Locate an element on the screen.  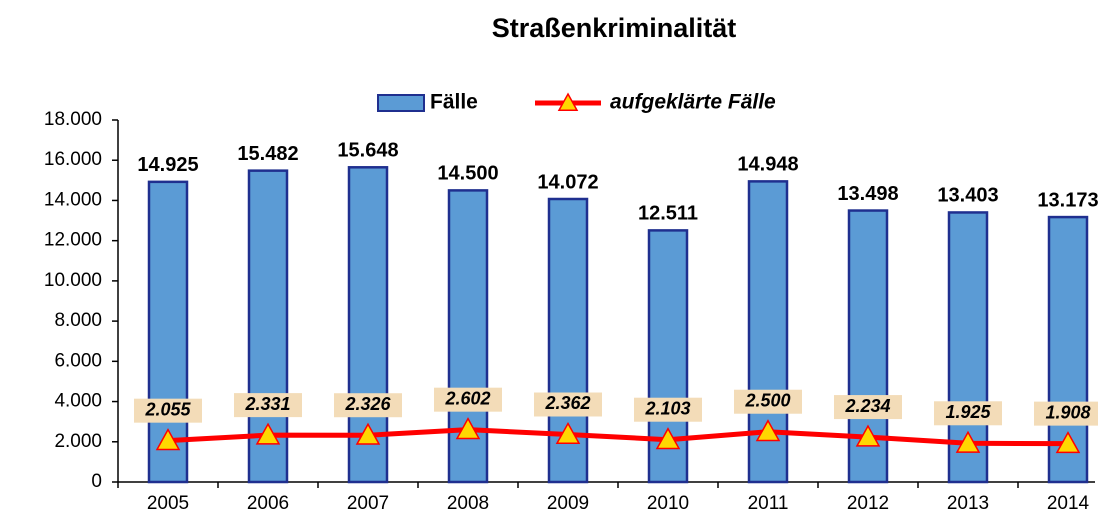
bar-label: 15.482 is located at coordinates (267, 154).